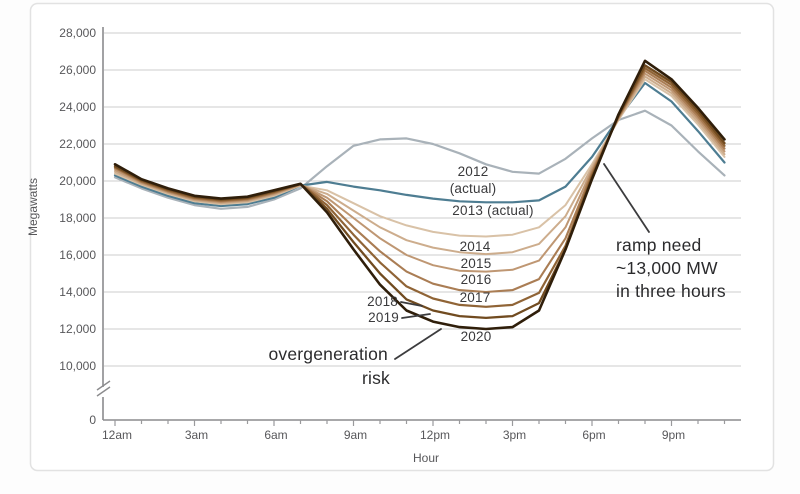 This screenshot has height=494, width=800. What do you see at coordinates (328, 354) in the screenshot?
I see `annotation-overgeneration-line1: overgeneration` at bounding box center [328, 354].